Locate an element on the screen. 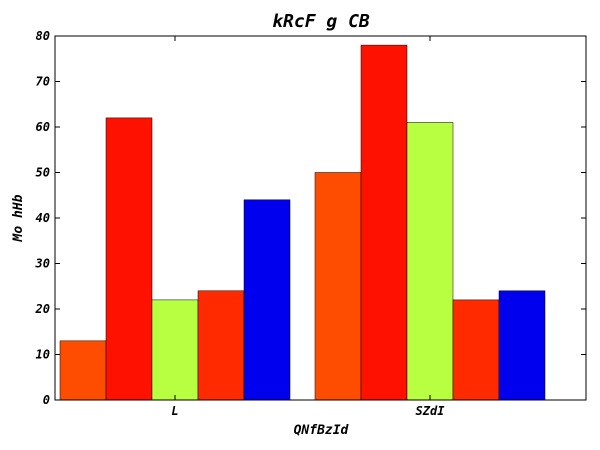 This screenshot has width=600, height=450. y-tick-label-50: 50 is located at coordinates (43, 173).